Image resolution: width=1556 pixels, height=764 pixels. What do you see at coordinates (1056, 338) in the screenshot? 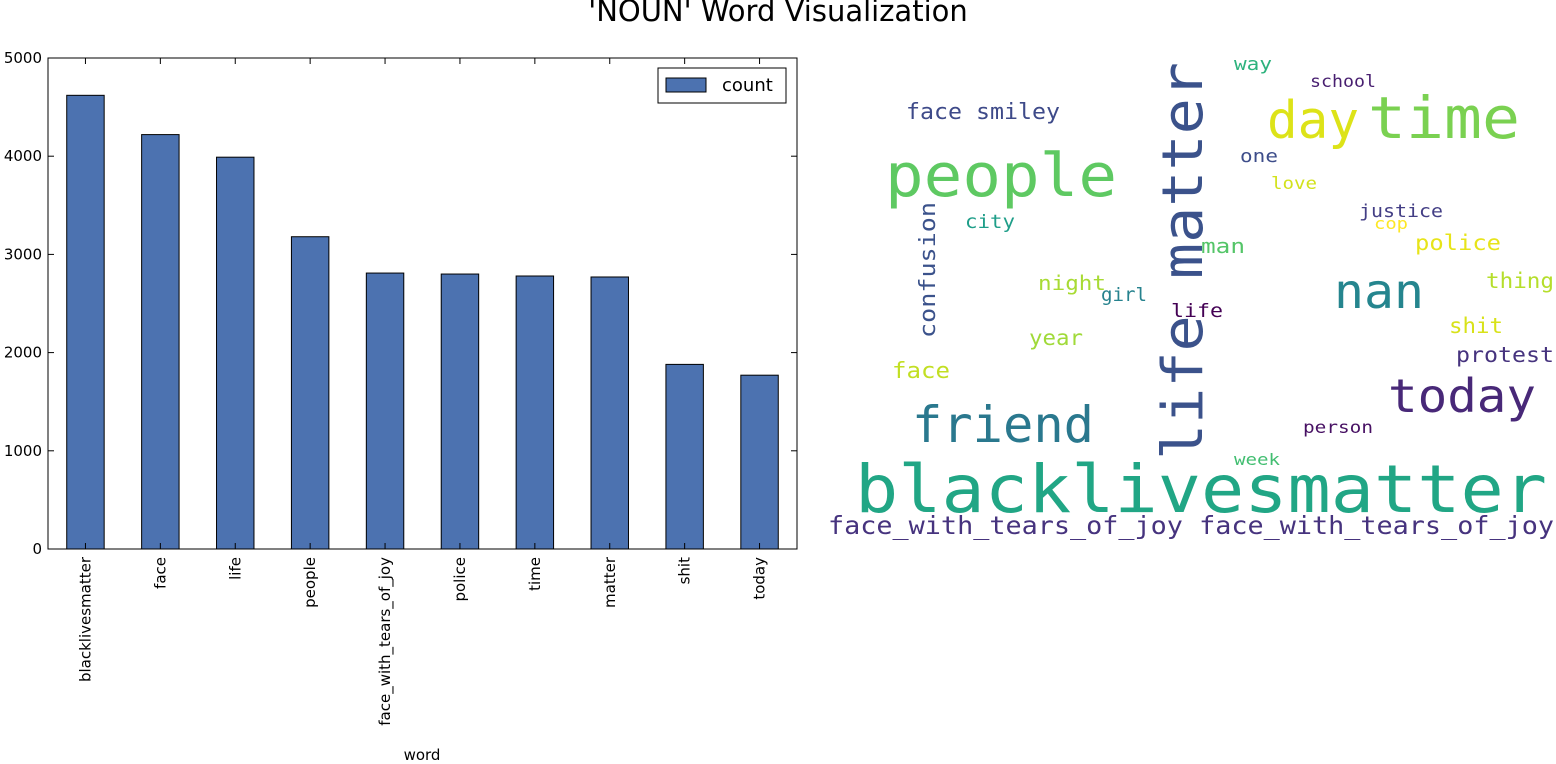
I see `cloud-word: year` at bounding box center [1056, 338].